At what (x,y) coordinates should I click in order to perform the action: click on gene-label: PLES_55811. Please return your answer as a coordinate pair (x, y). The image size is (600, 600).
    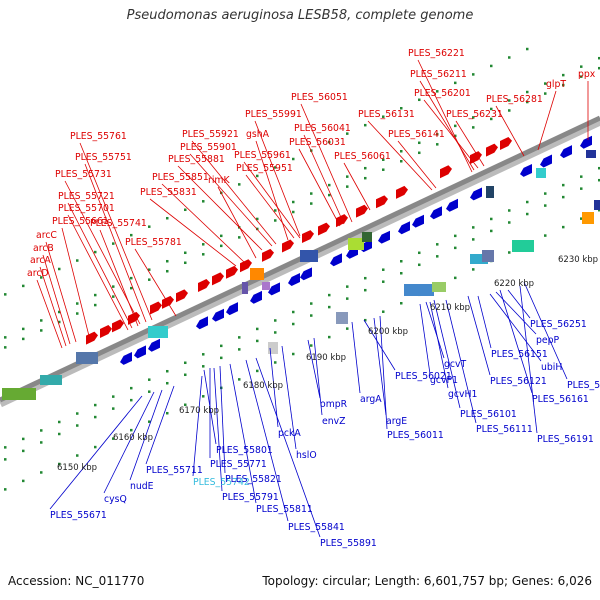
    Looking at the image, I should click on (284, 509).